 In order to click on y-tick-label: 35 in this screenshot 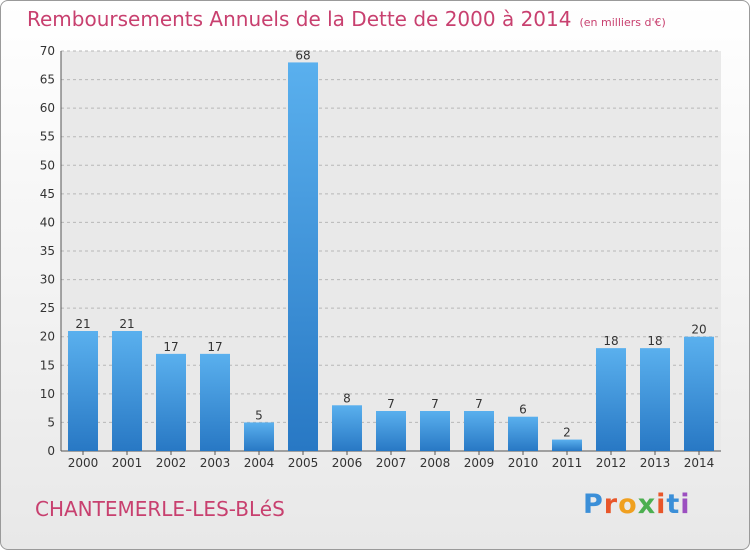, I will do `click(47, 251)`.